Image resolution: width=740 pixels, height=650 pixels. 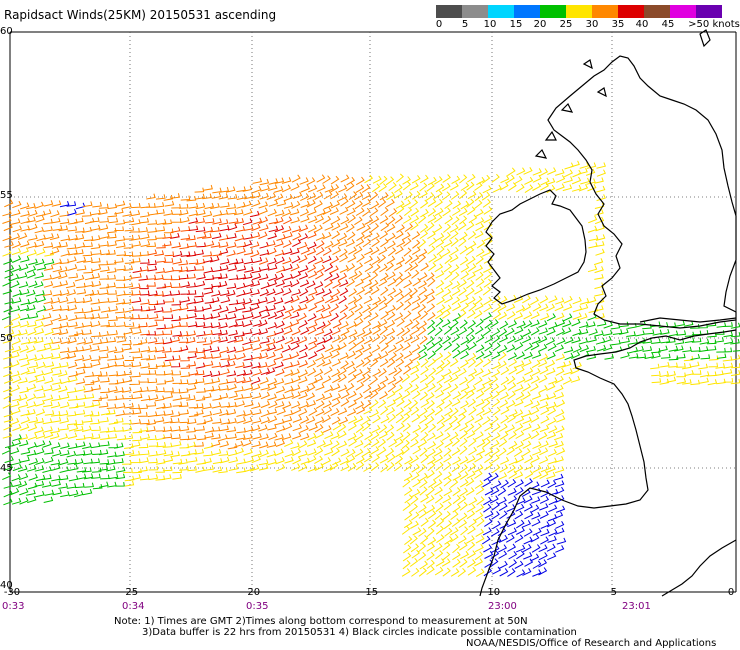 What do you see at coordinates (540, 24) in the screenshot?
I see `legend-label: 20` at bounding box center [540, 24].